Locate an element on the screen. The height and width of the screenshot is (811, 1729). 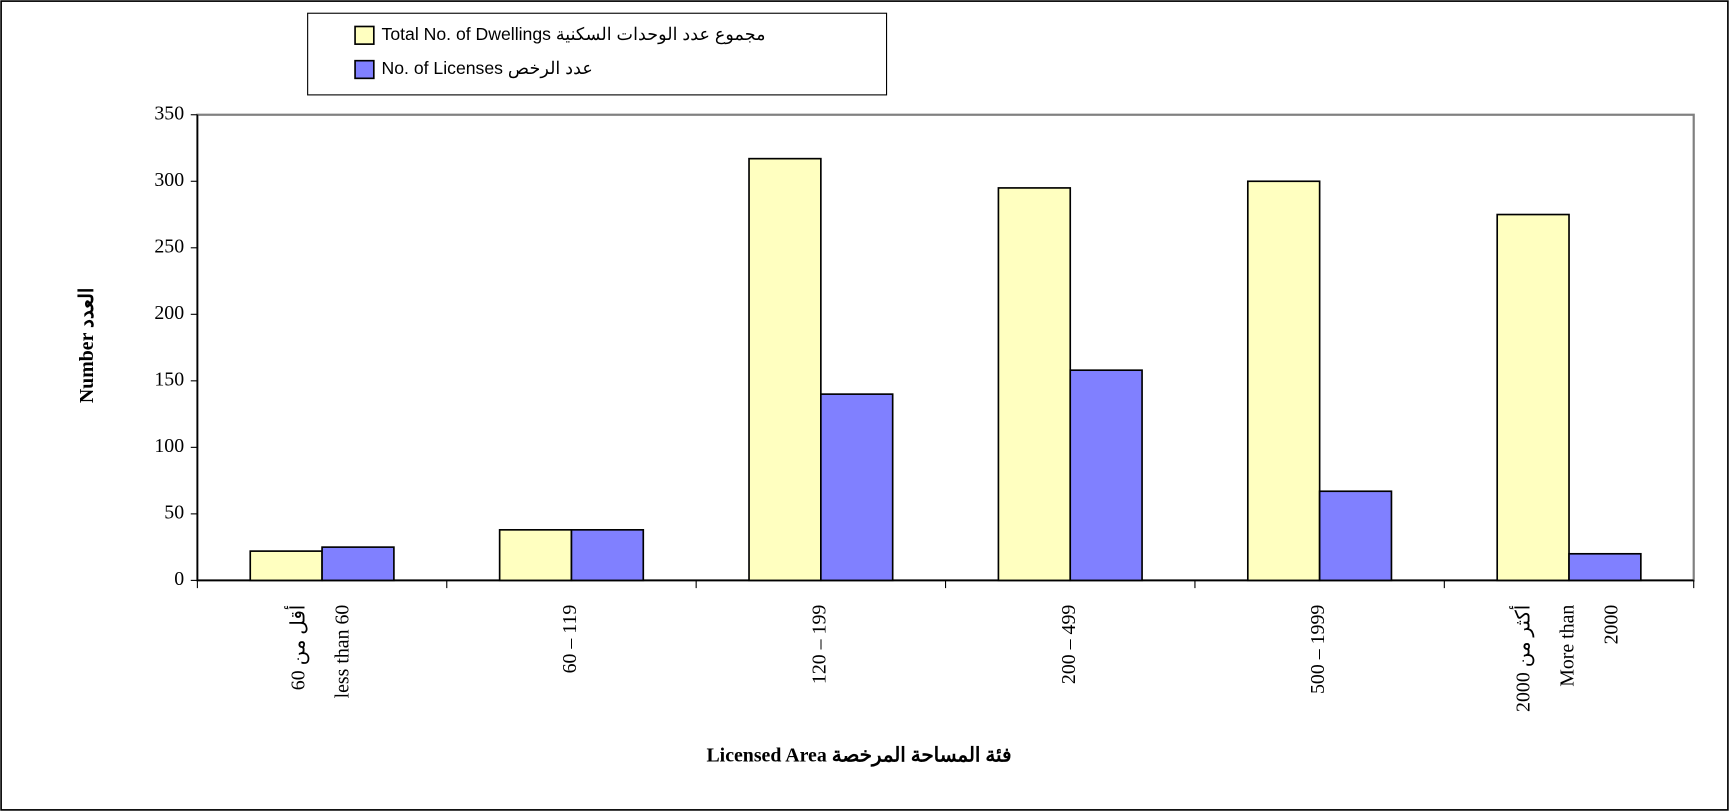
y-tick-label: 250 is located at coordinates (169, 246).